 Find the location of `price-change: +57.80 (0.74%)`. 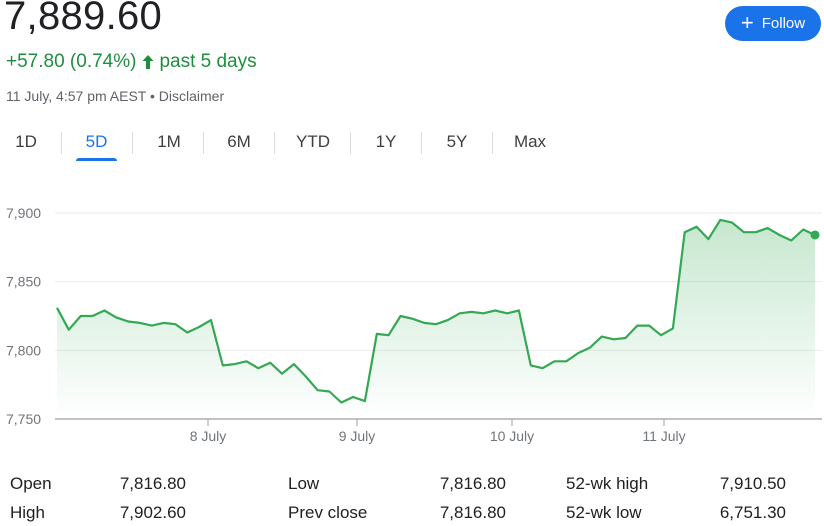

price-change: +57.80 (0.74%) is located at coordinates (71, 61).